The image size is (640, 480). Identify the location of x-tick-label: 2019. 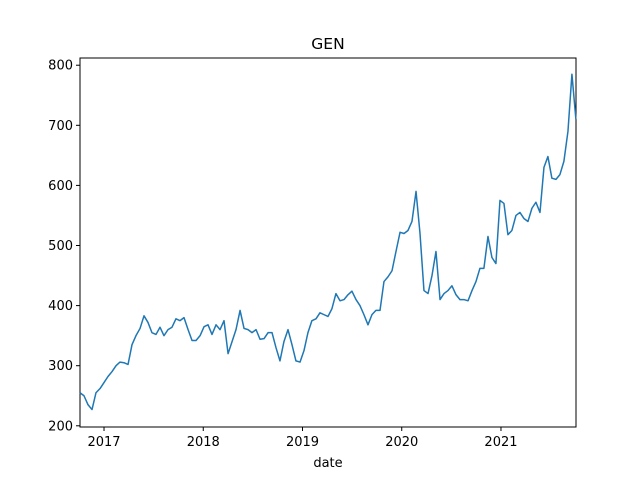
(302, 442).